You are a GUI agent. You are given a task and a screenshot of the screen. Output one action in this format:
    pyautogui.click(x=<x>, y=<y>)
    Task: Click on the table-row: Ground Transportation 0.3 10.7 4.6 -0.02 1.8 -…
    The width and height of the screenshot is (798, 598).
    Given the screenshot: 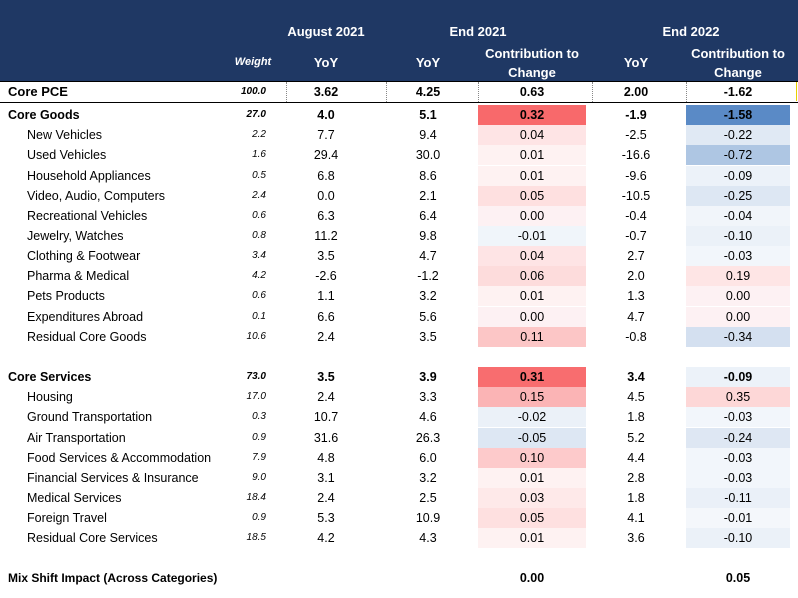 What is the action you would take?
    pyautogui.click(x=399, y=417)
    